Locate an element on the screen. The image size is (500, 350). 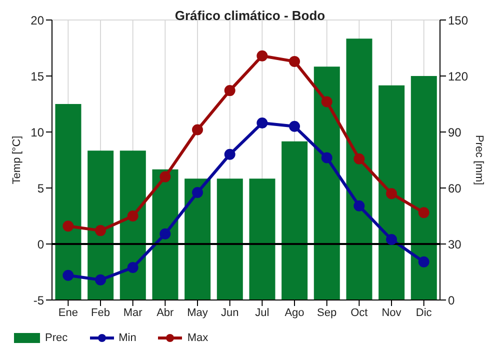
x-tick-label: Jul is located at coordinates (262, 312).